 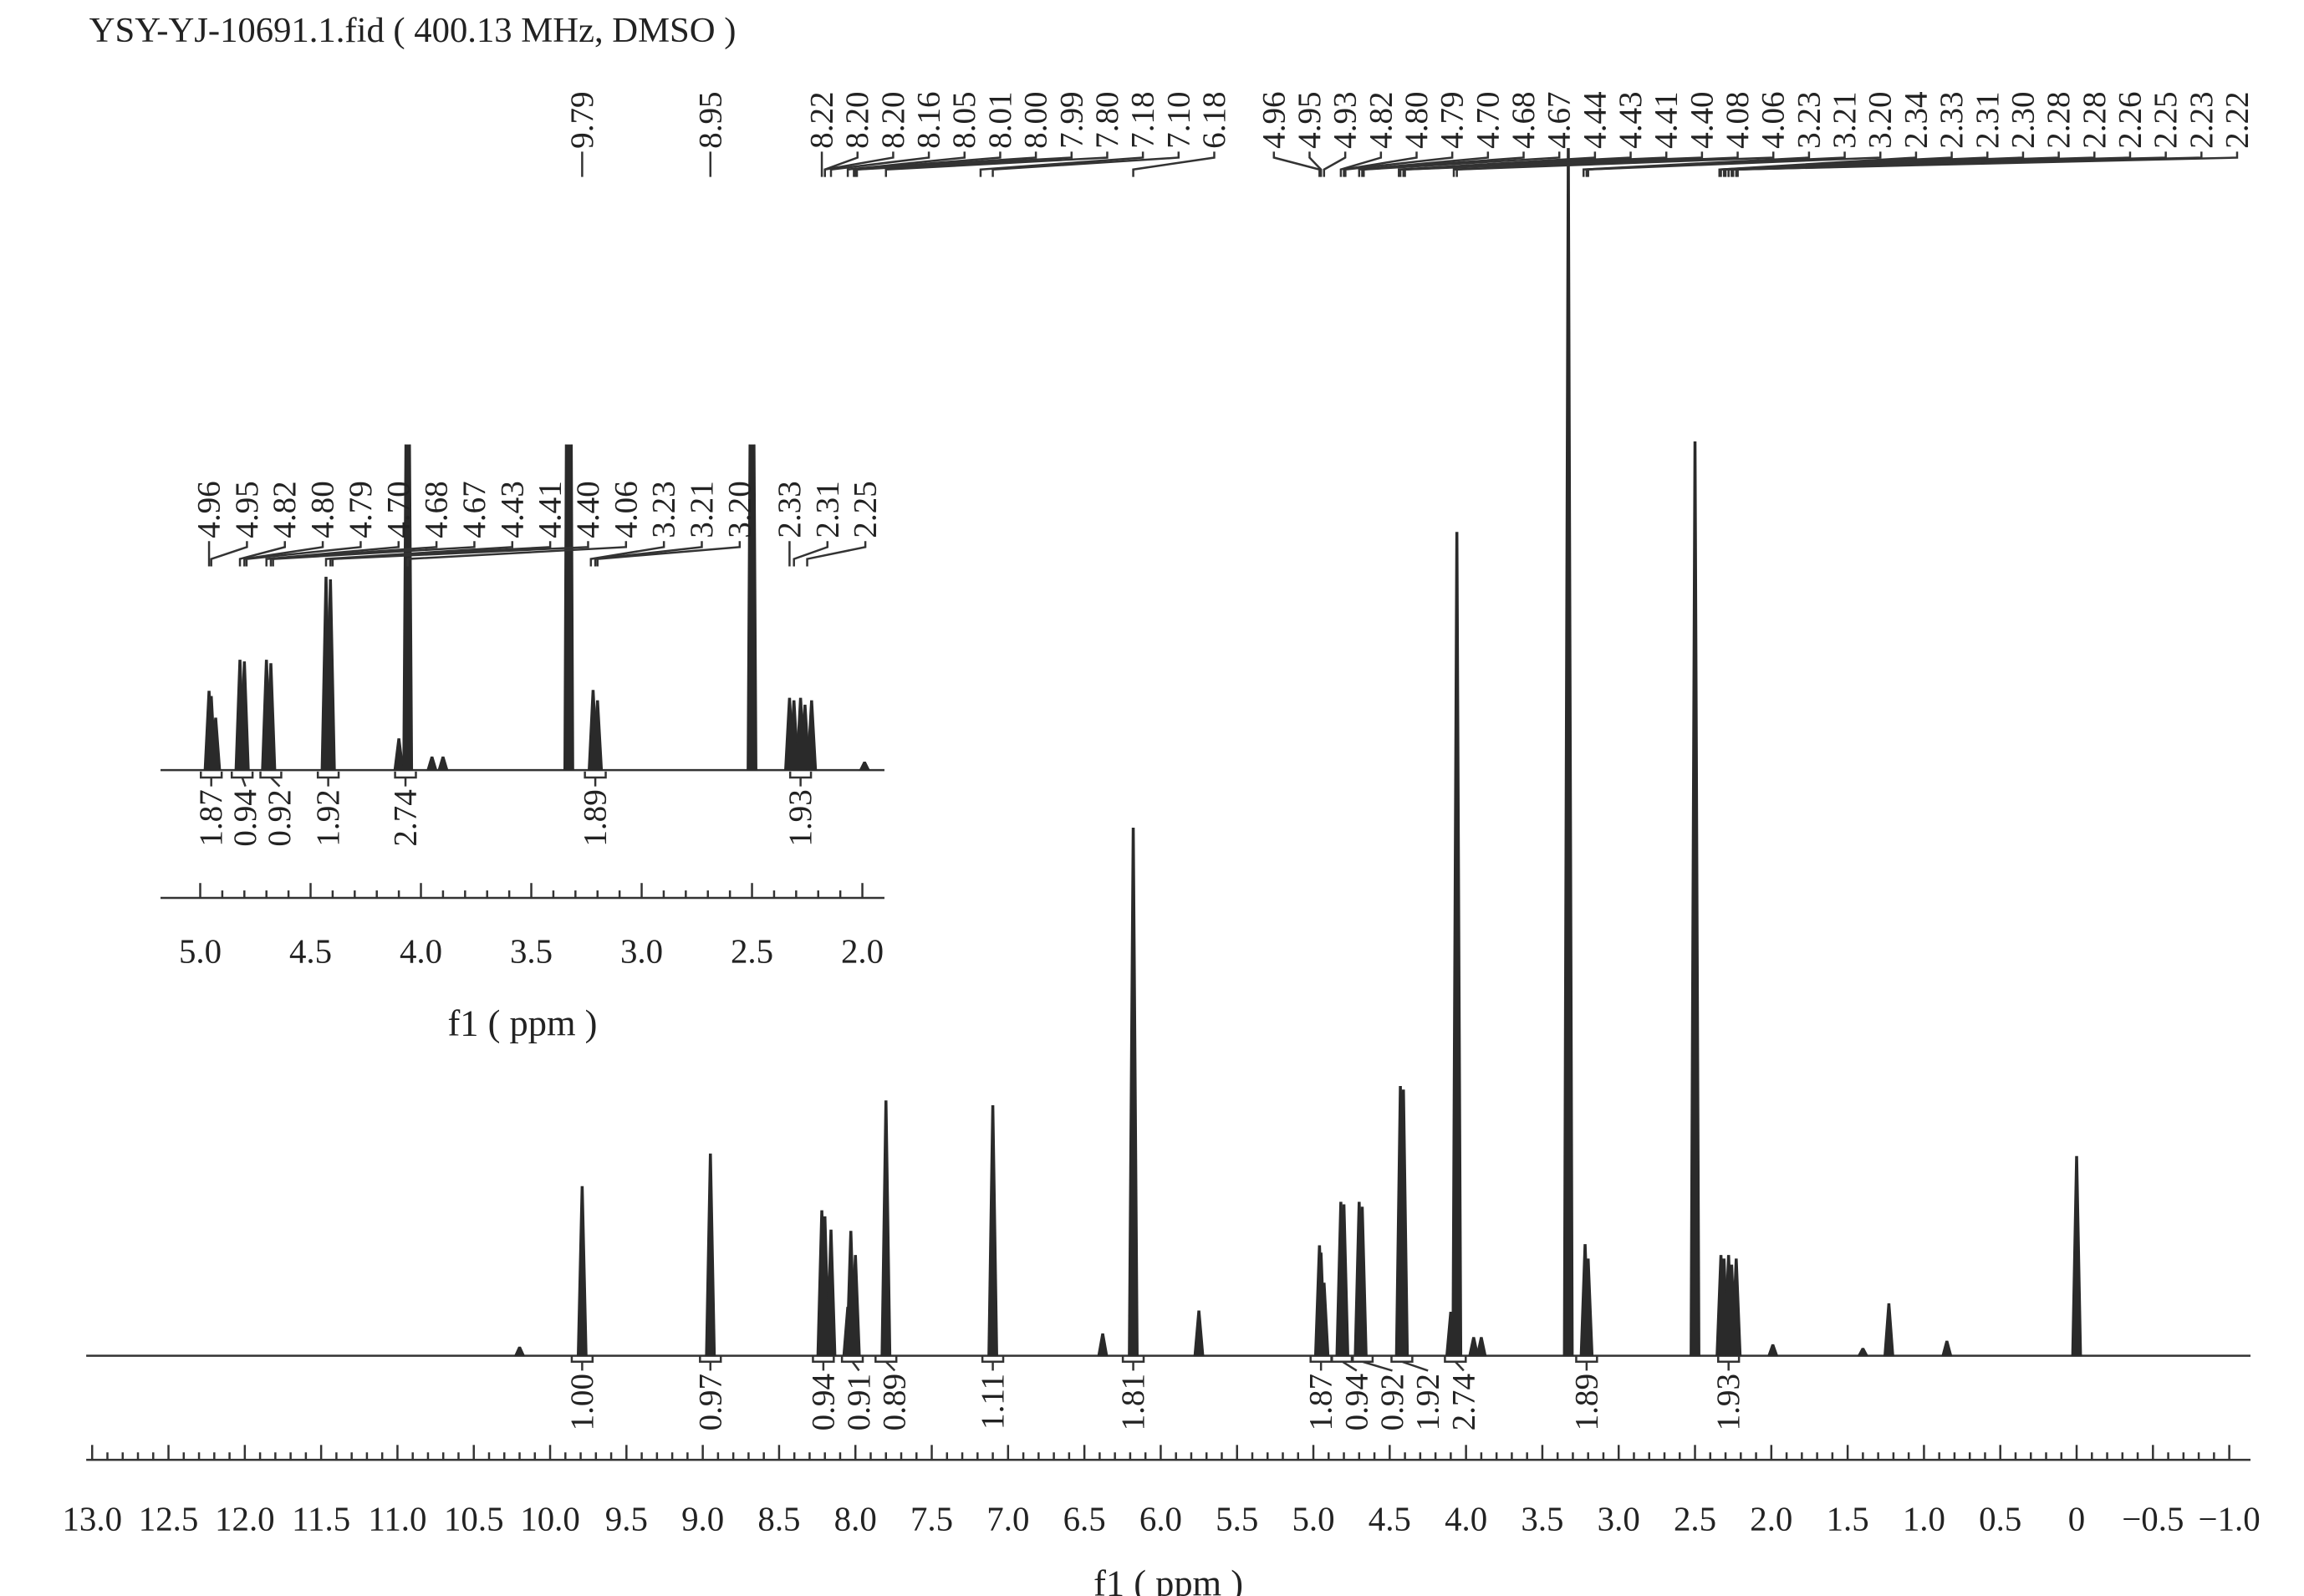 I want to click on peak-label: 8.95, so click(x=710, y=119).